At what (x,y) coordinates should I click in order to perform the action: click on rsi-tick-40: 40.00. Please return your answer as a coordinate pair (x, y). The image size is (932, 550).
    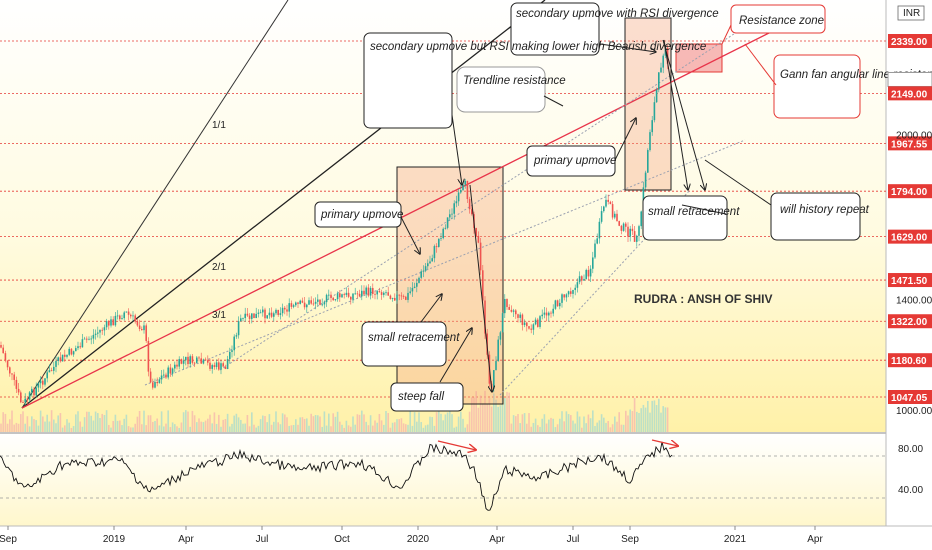
    Looking at the image, I should click on (910, 490).